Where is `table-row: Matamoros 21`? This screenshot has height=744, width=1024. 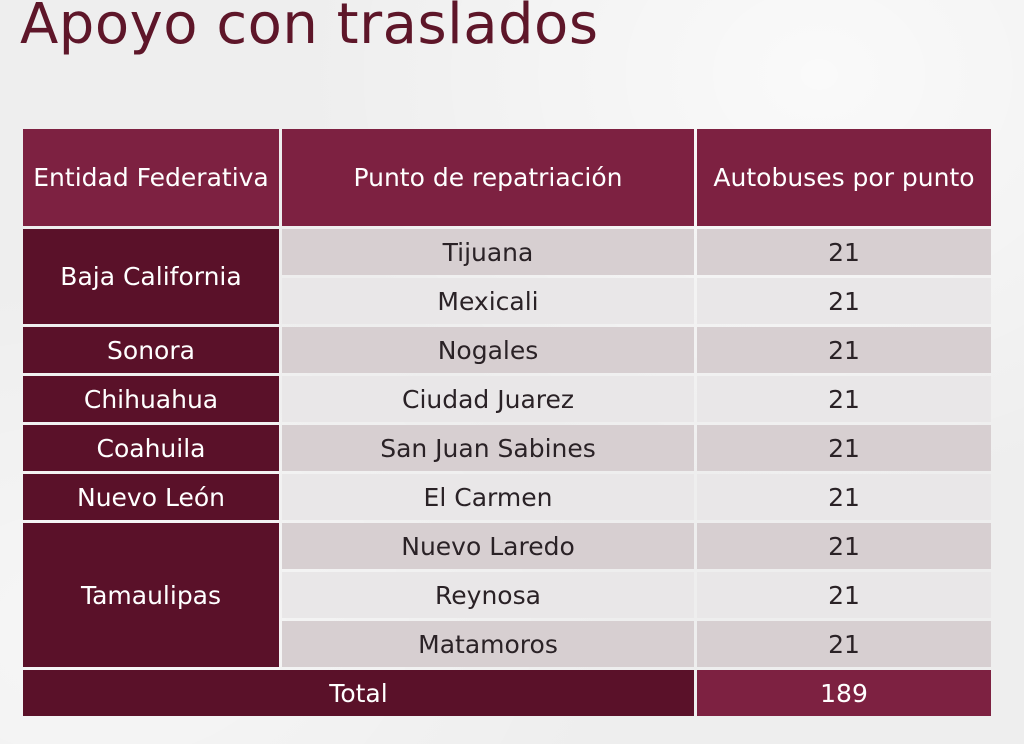
table-row: Matamoros 21 is located at coordinates (507, 644).